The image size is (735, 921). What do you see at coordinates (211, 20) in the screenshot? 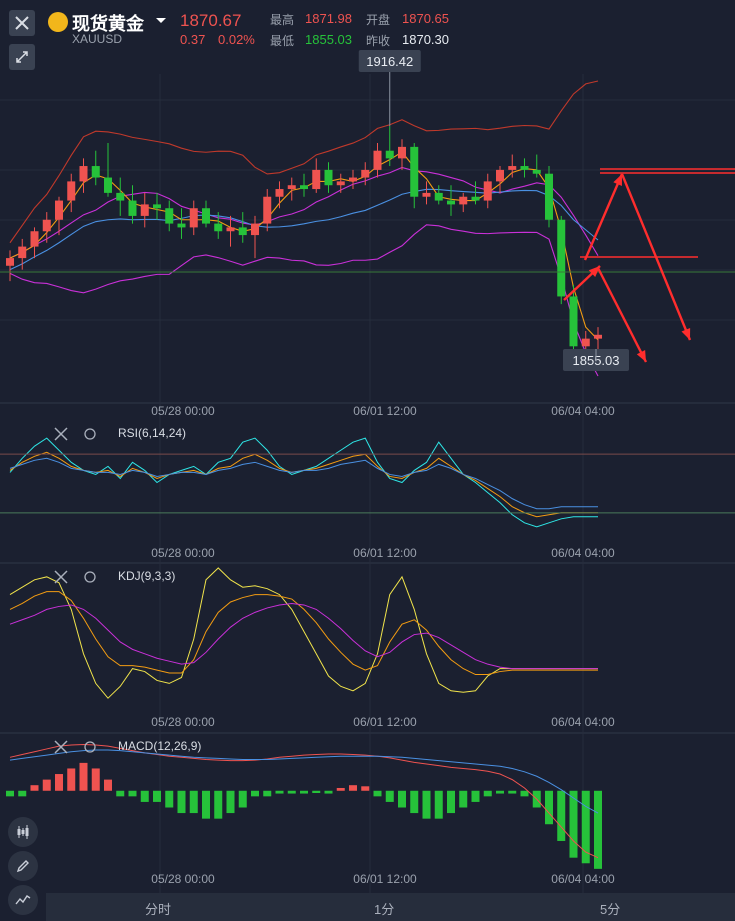
I see `last-price: 1870.67` at bounding box center [211, 20].